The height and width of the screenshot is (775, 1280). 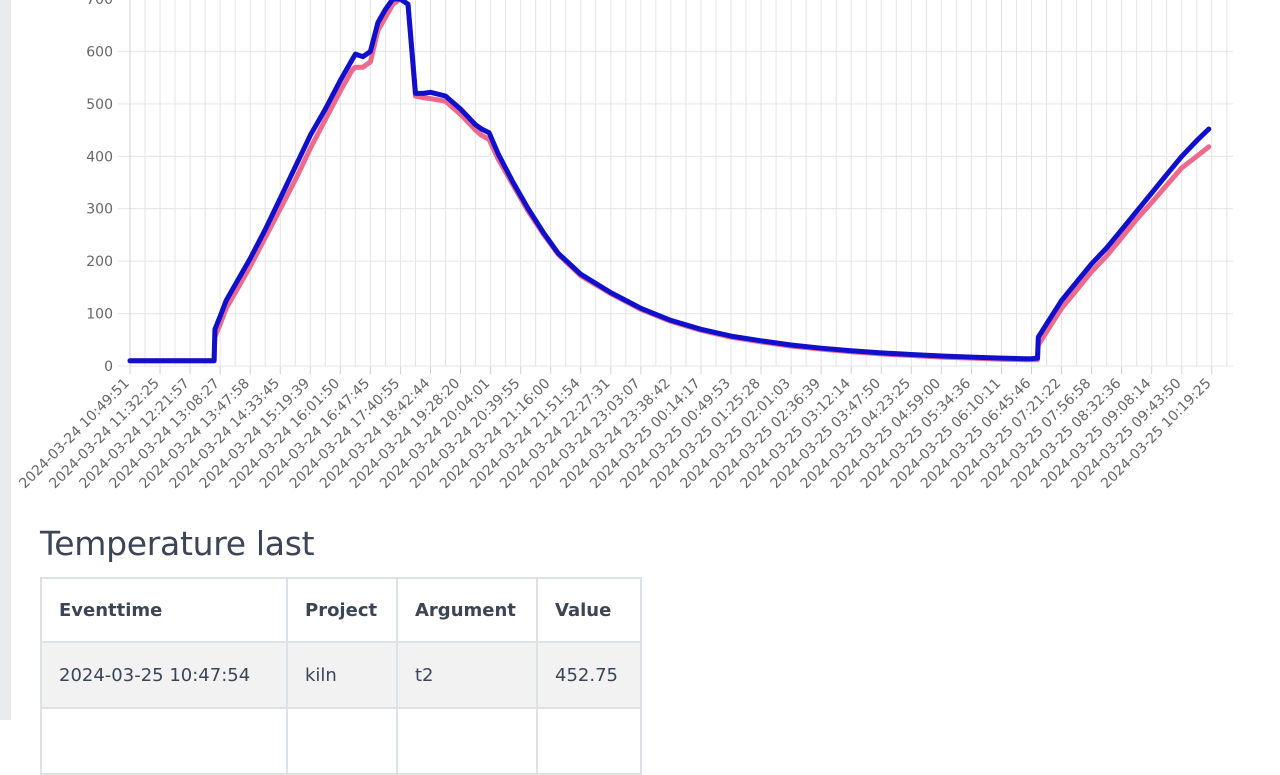 I want to click on col-header-argument: Argument, so click(x=467, y=610).